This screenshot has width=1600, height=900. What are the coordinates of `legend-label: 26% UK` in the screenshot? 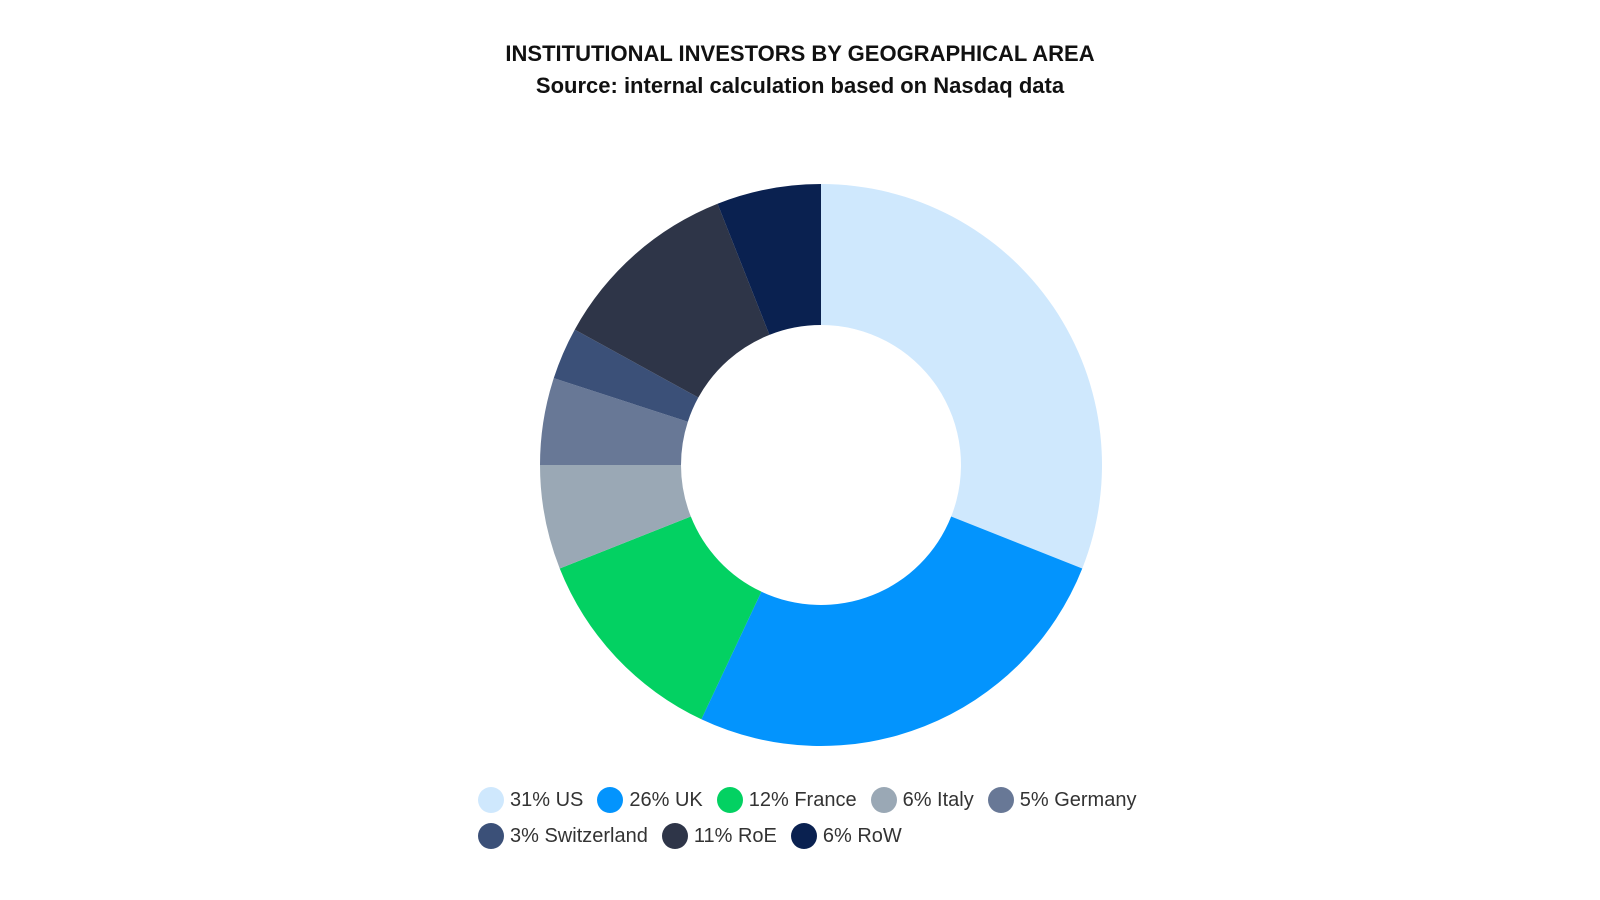 It's located at (666, 799).